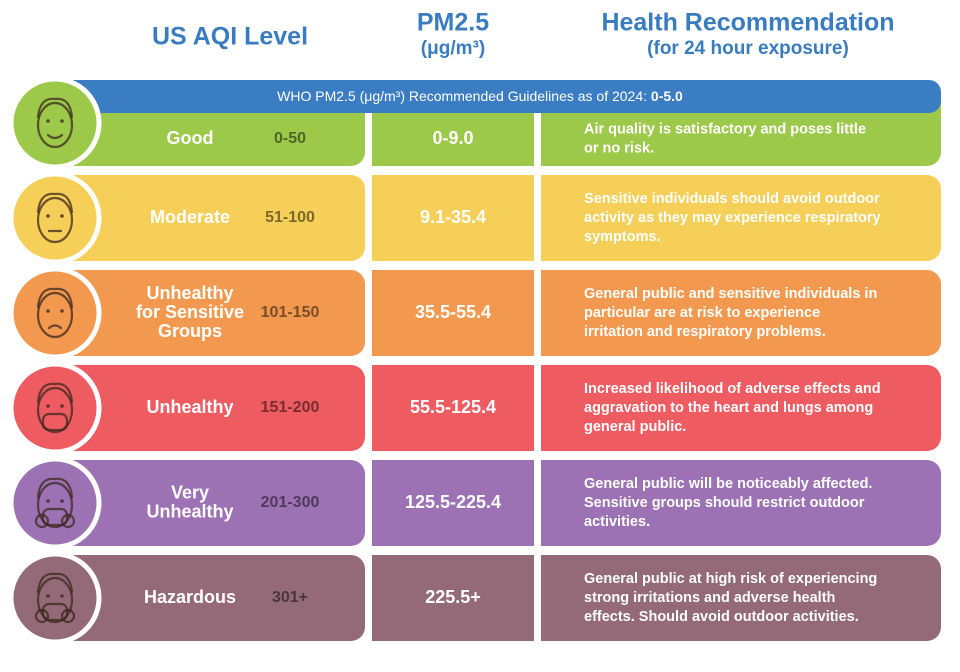 The height and width of the screenshot is (672, 960). I want to click on pm-range: 125.5-225.4, so click(453, 502).